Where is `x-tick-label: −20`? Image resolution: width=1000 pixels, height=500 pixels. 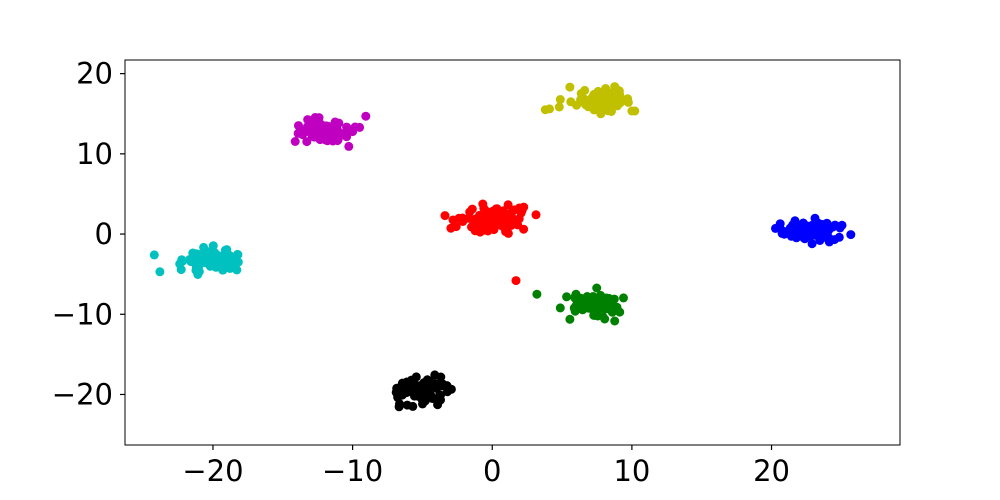
x-tick-label: −20 is located at coordinates (212, 471).